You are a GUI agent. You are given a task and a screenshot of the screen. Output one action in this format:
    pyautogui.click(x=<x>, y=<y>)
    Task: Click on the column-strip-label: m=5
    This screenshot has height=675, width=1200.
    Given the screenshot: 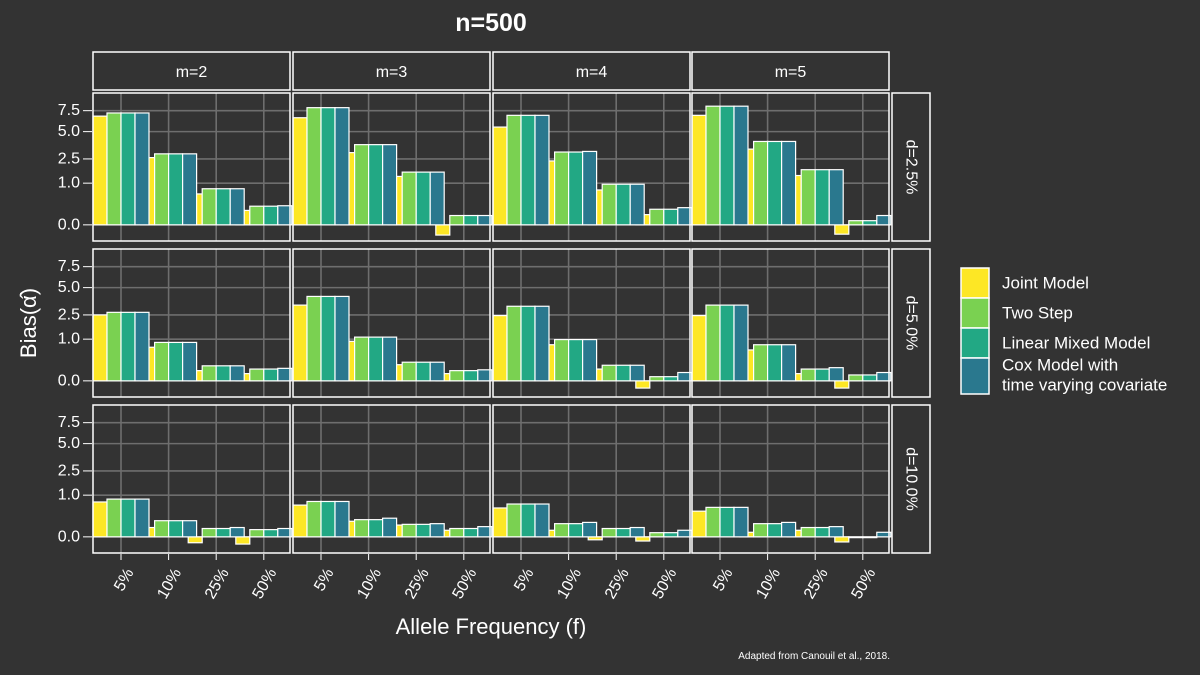 What is the action you would take?
    pyautogui.click(x=791, y=72)
    